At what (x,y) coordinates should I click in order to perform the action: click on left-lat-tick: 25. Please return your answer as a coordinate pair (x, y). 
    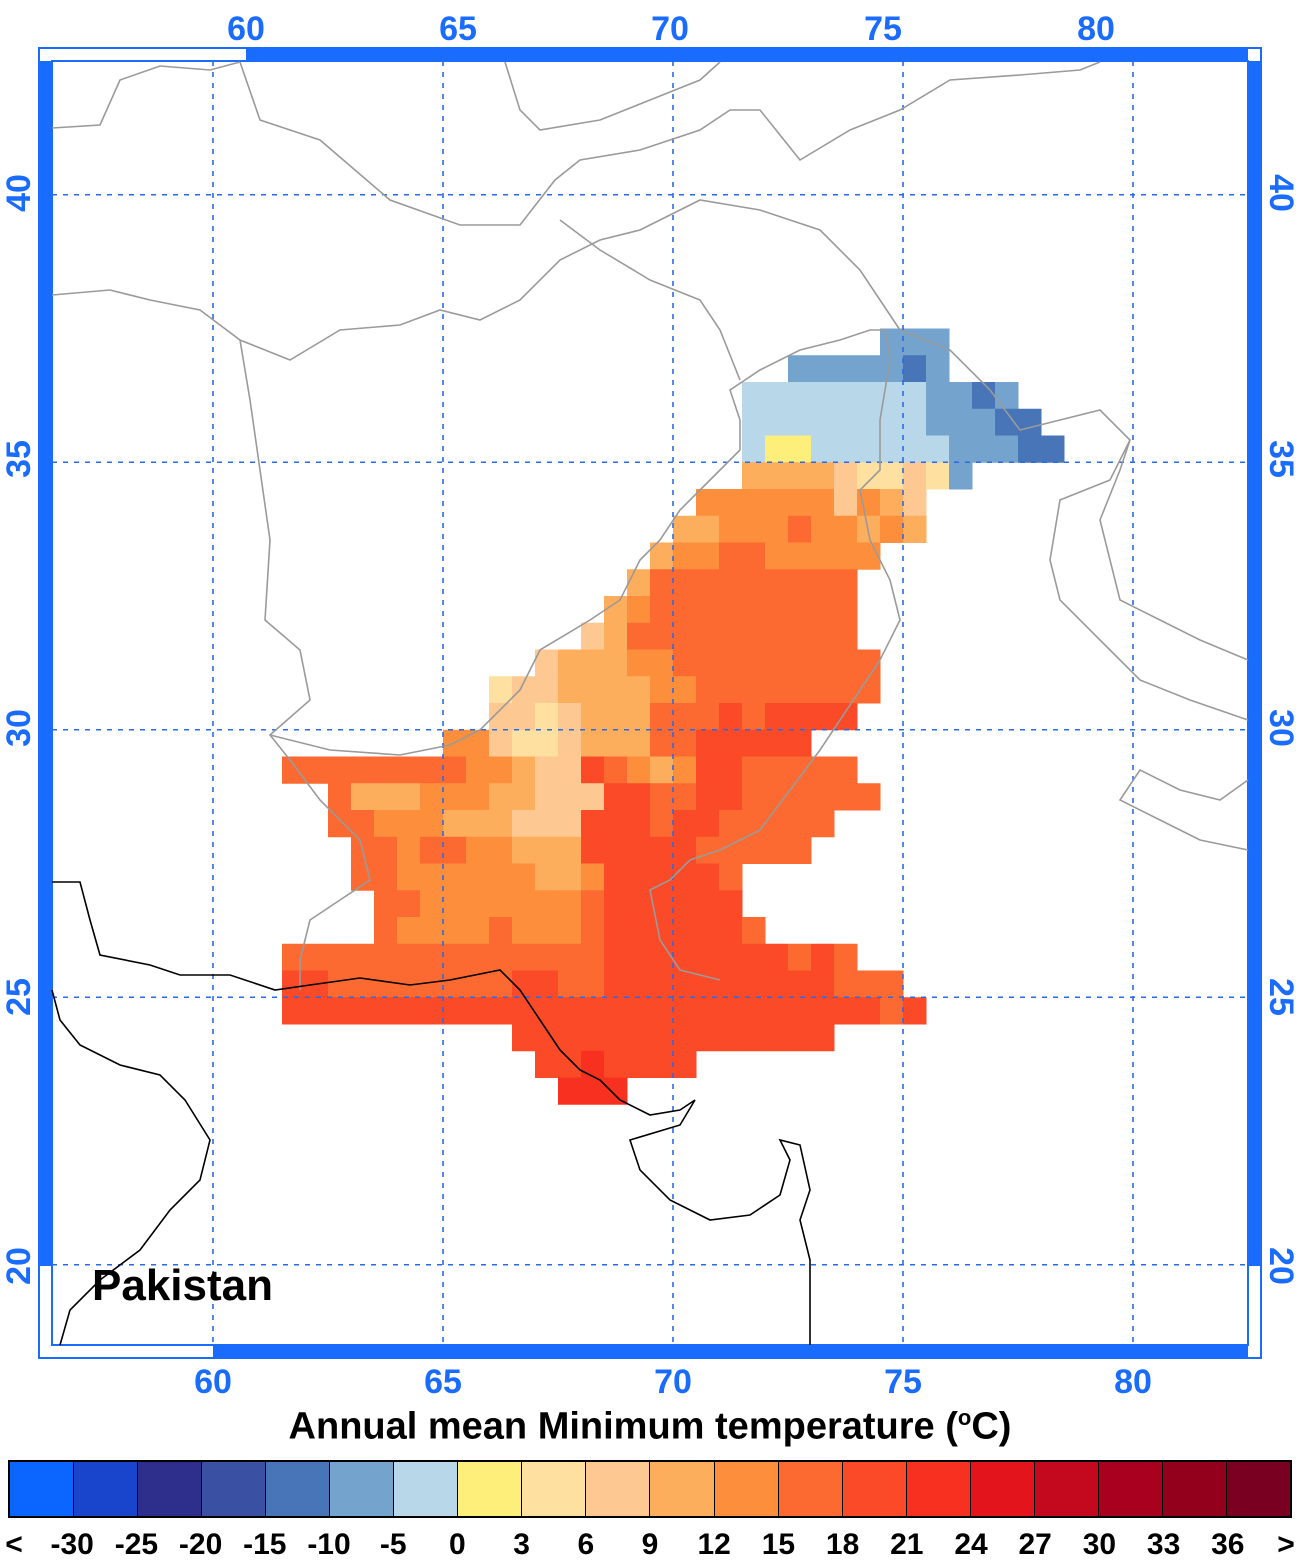
    Looking at the image, I should click on (19, 997).